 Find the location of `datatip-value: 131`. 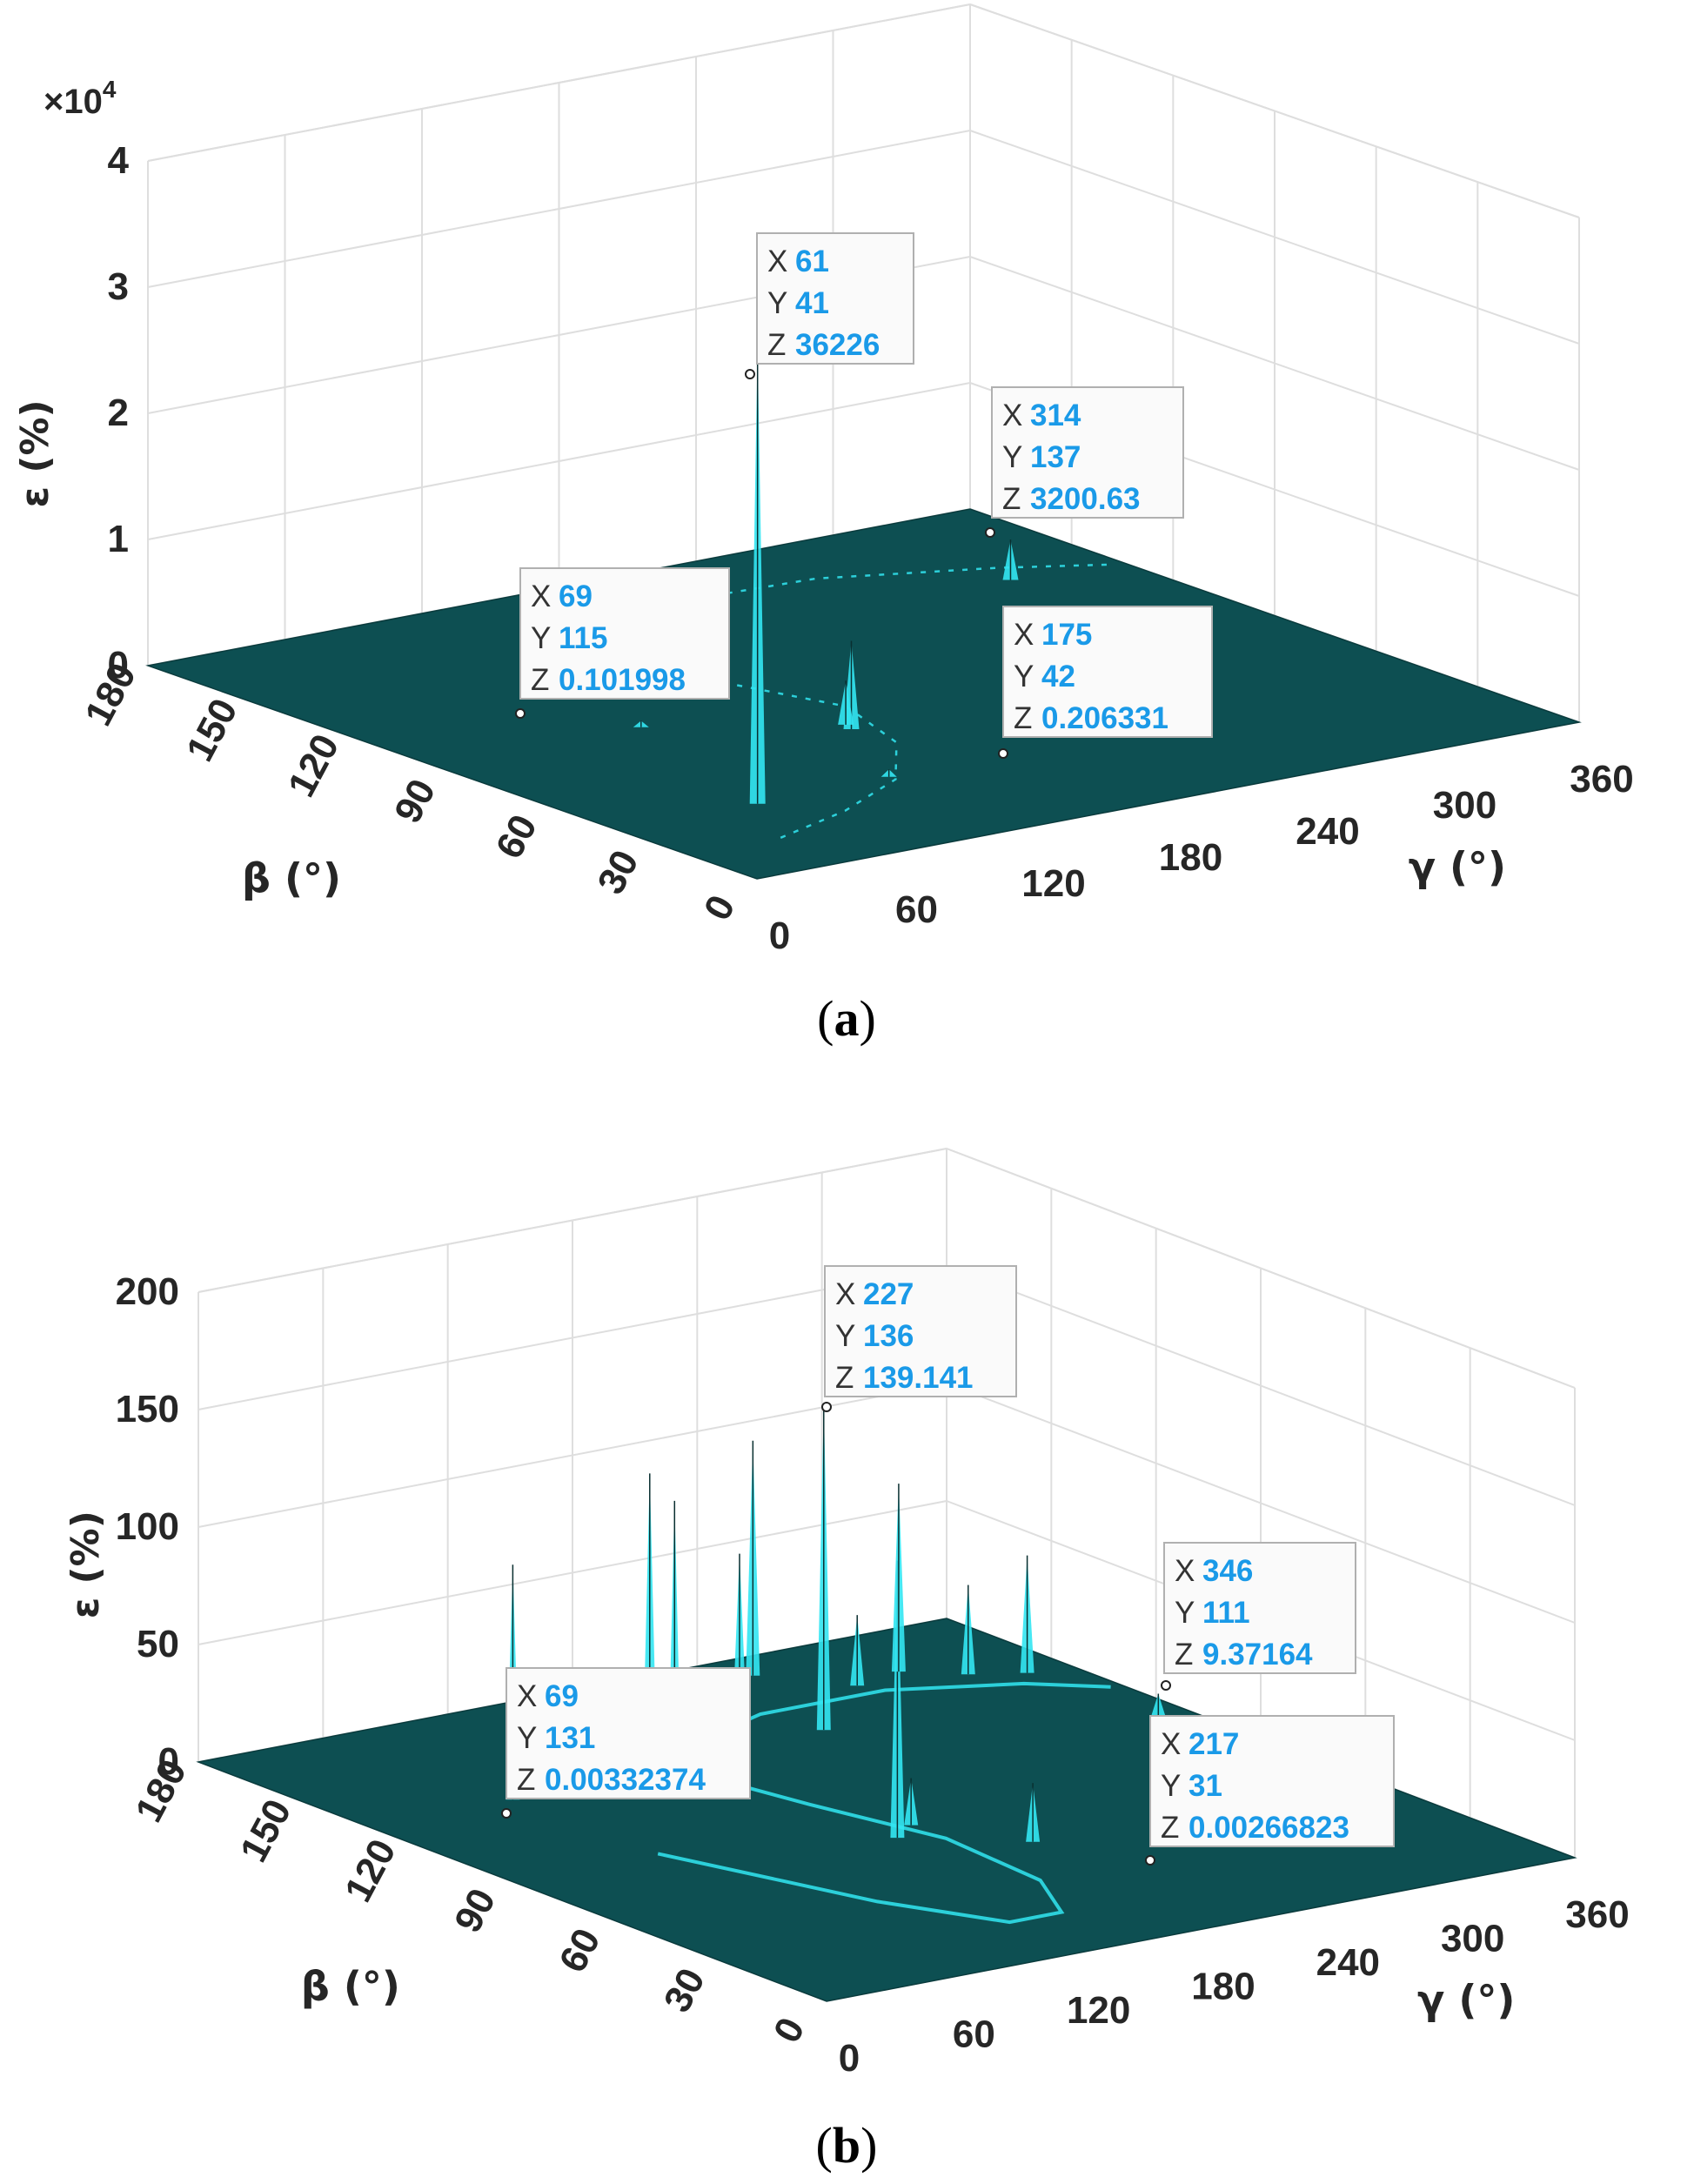

datatip-value: 131 is located at coordinates (570, 1738).